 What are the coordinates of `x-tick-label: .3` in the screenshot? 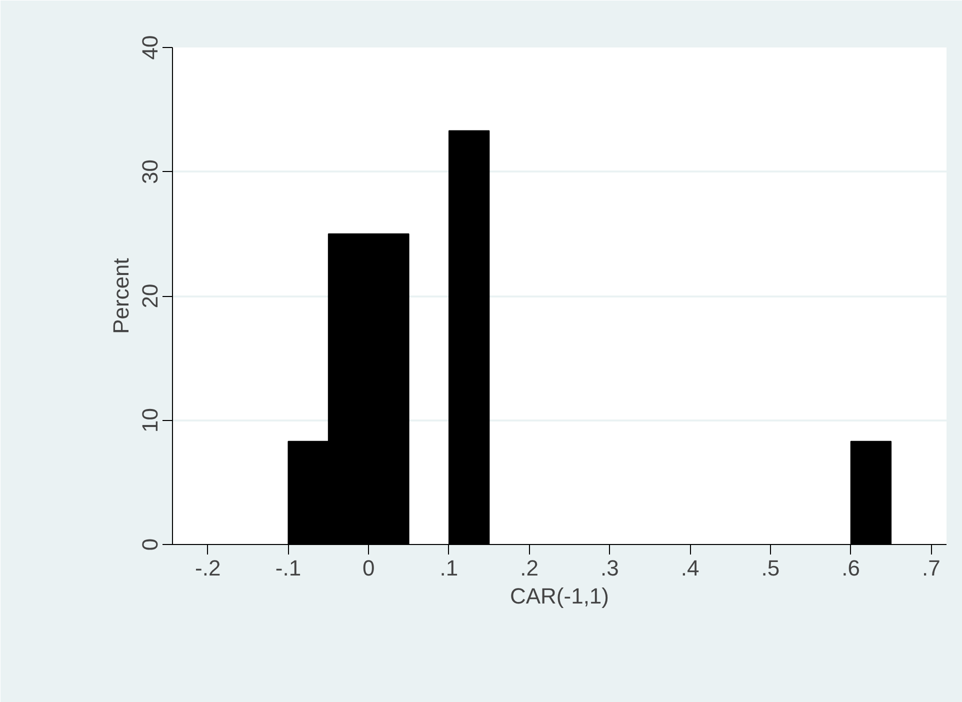 It's located at (609, 568).